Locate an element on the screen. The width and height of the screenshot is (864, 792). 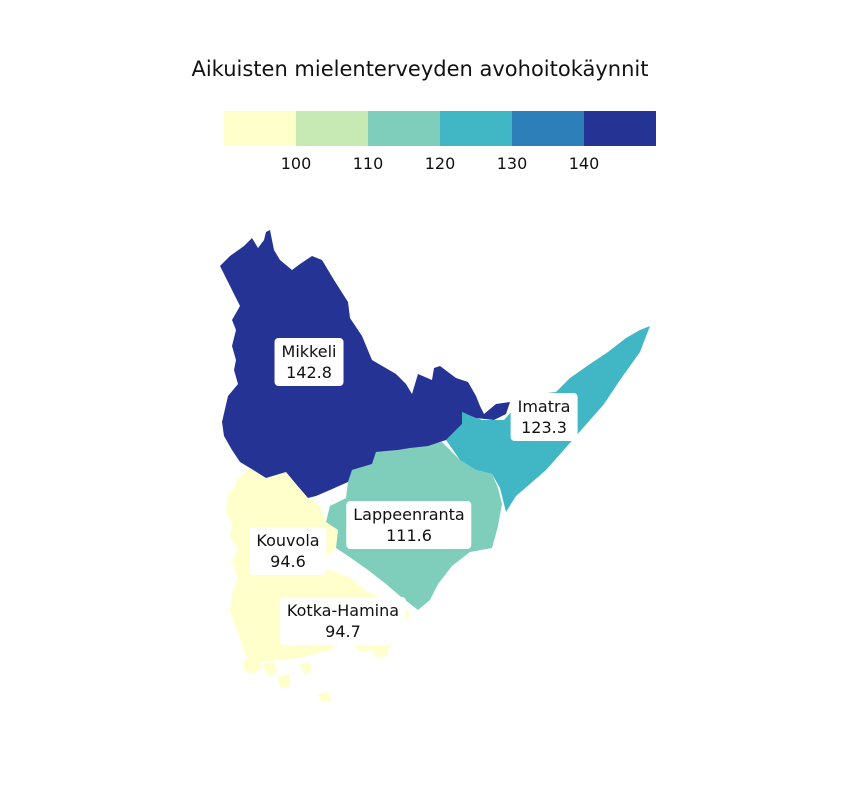
legend-break-140: 140 is located at coordinates (584, 163).